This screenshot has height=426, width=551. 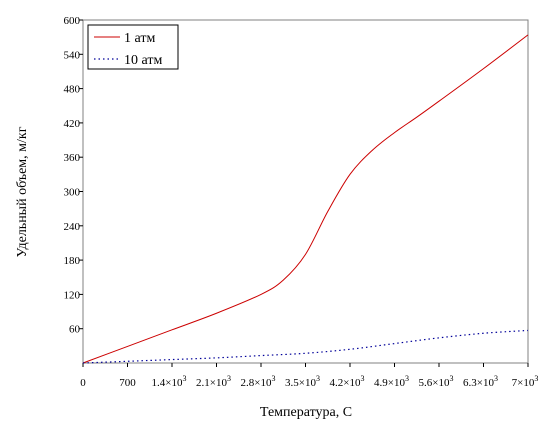 I want to click on y-tick-label: 600, so click(x=72, y=21).